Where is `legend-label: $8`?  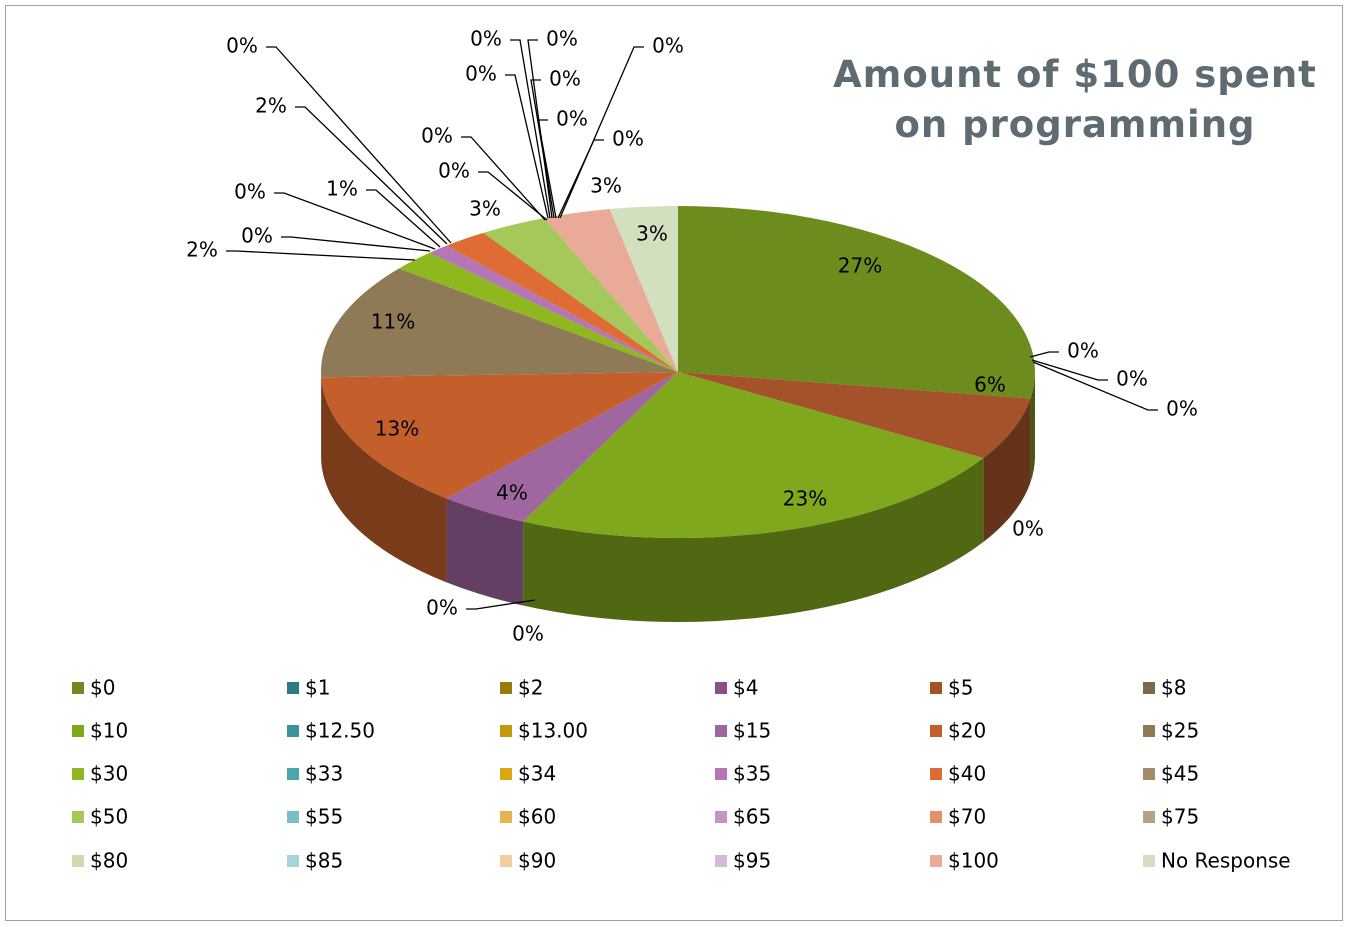
legend-label: $8 is located at coordinates (1173, 688).